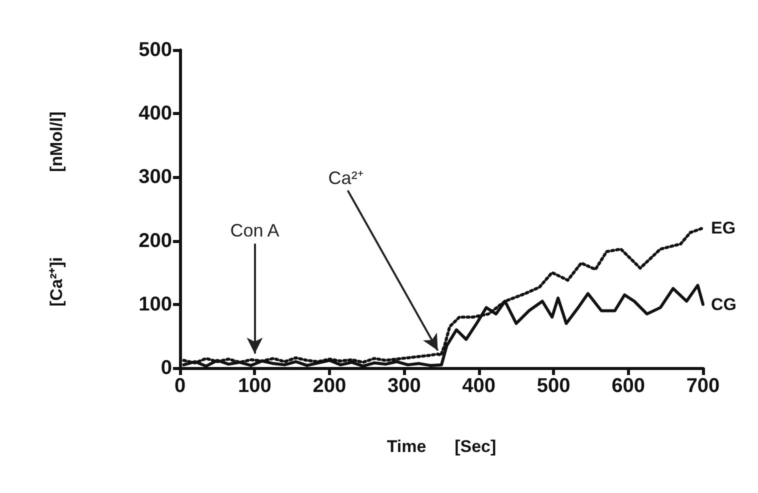 The image size is (758, 493). I want to click on x-tick-label: 700, so click(703, 386).